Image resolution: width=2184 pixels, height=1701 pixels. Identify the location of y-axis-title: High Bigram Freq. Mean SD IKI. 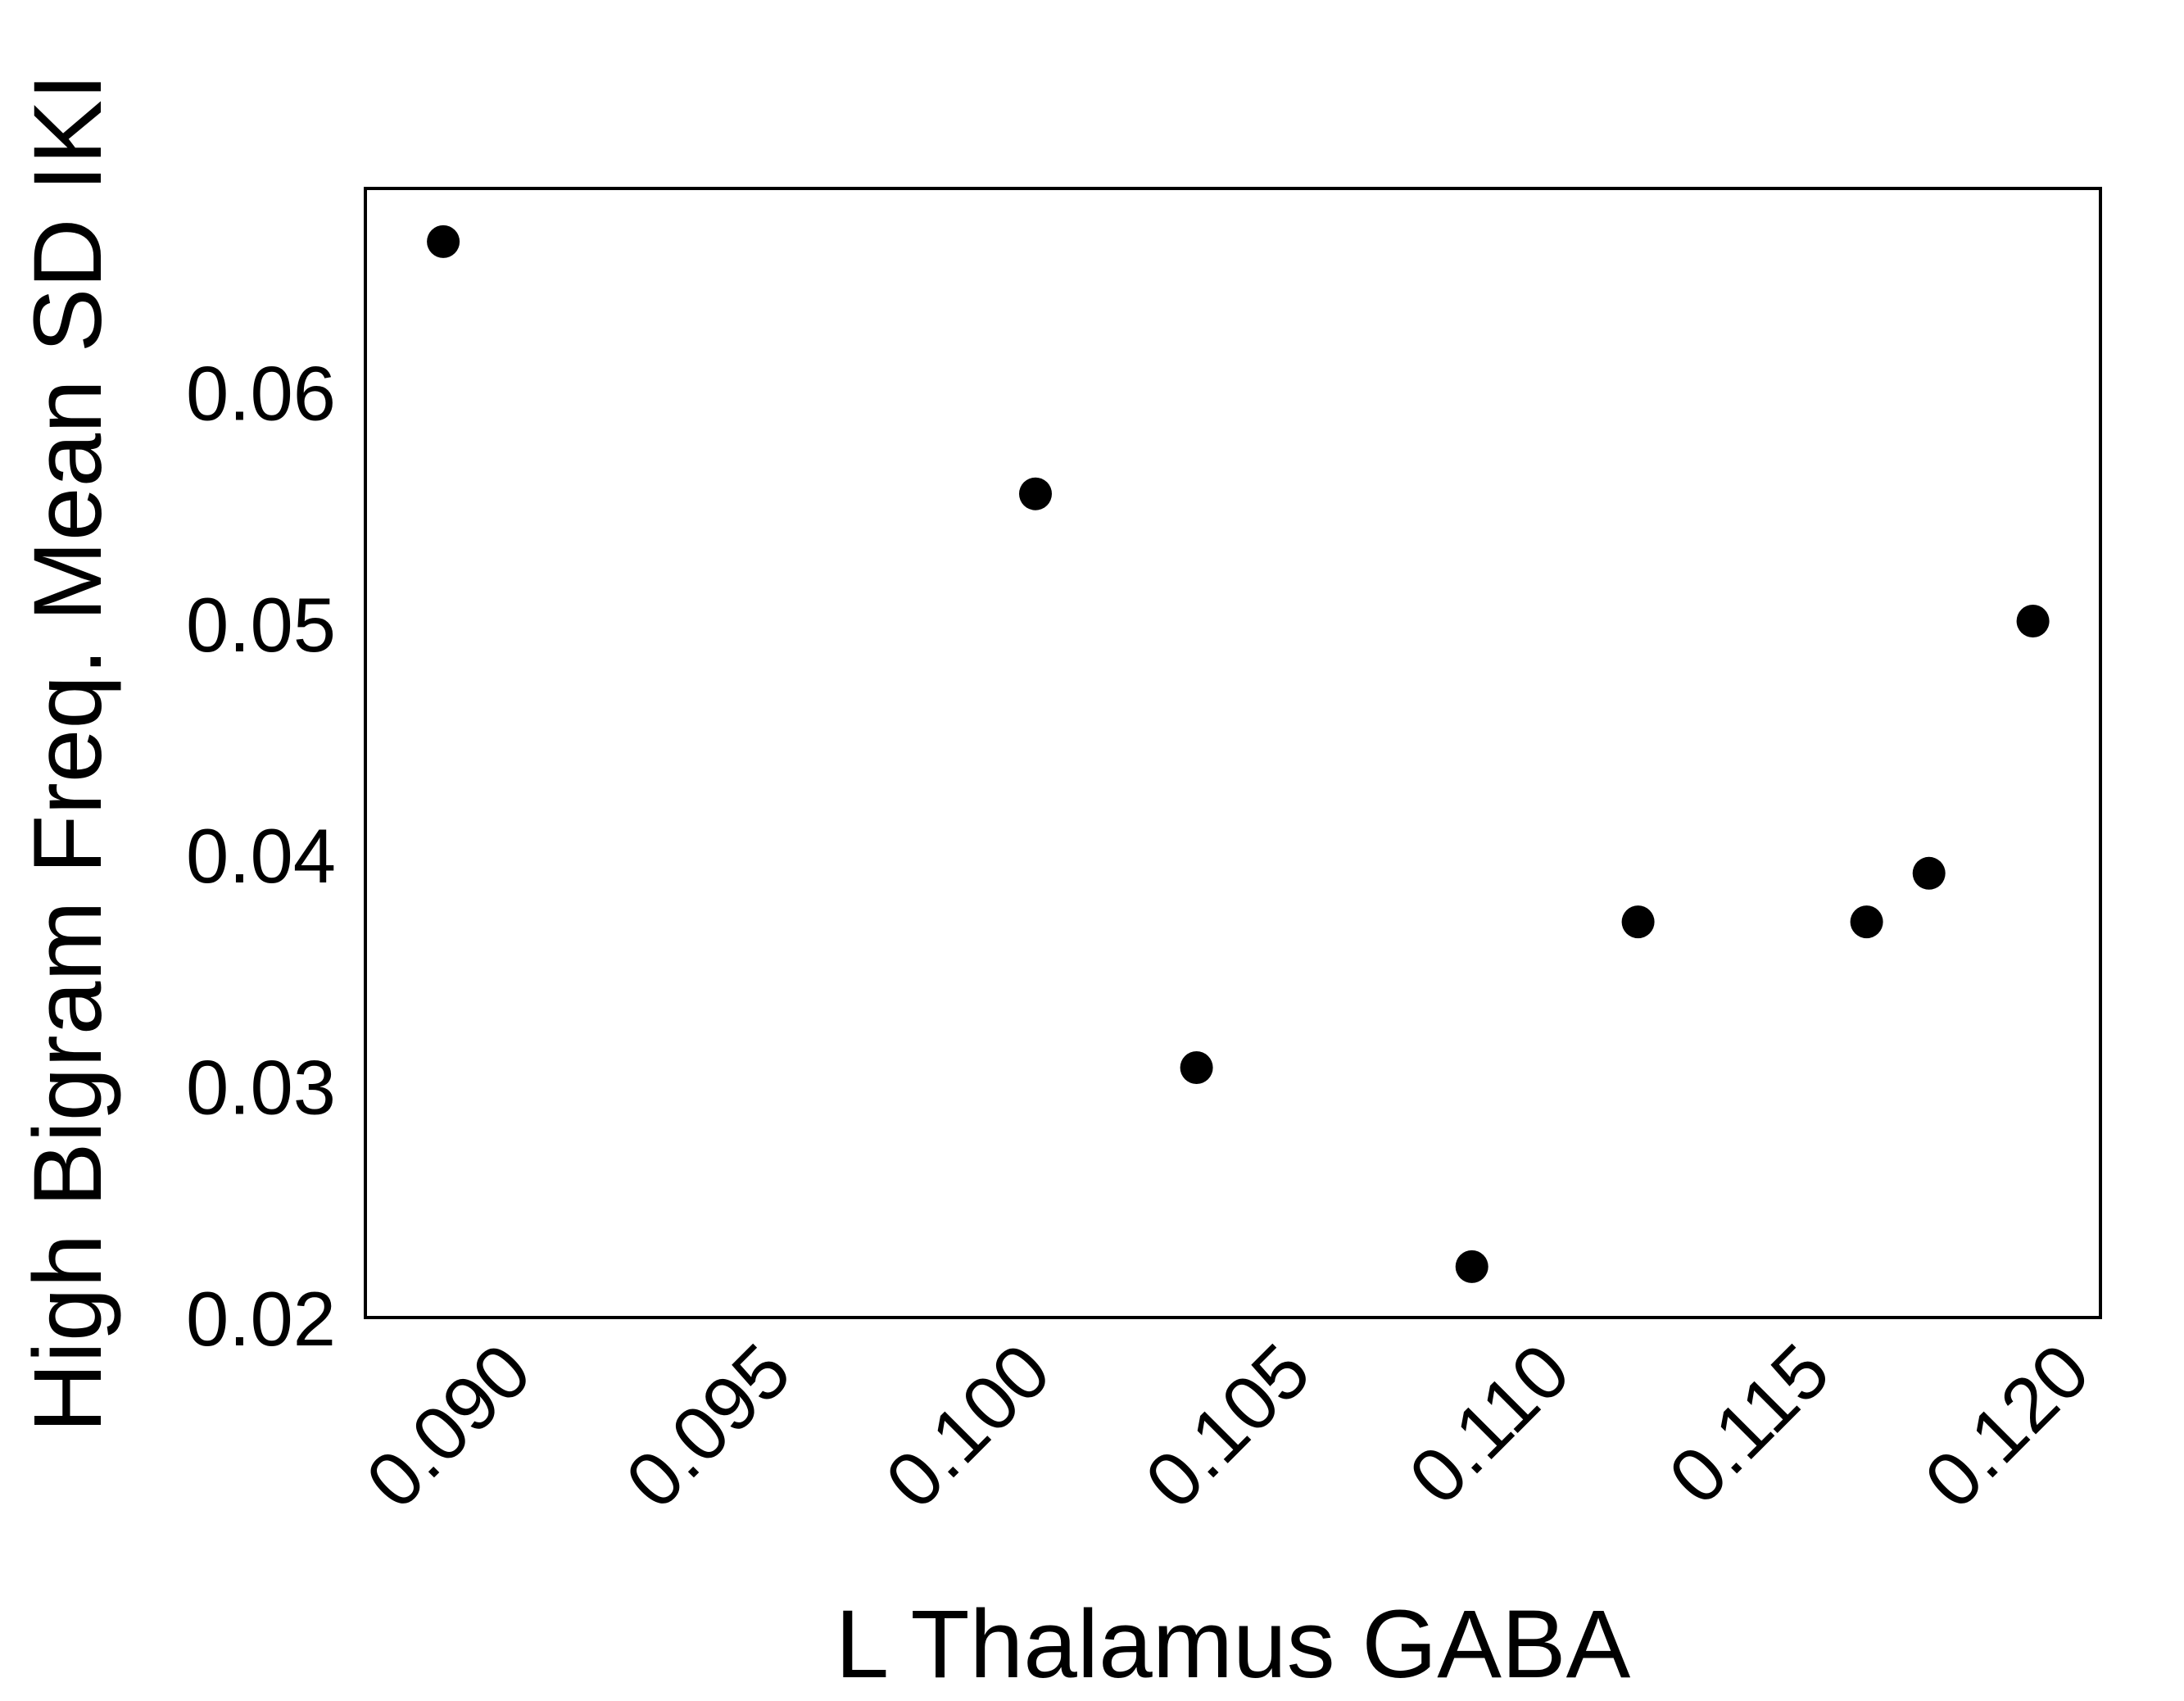
(68, 752).